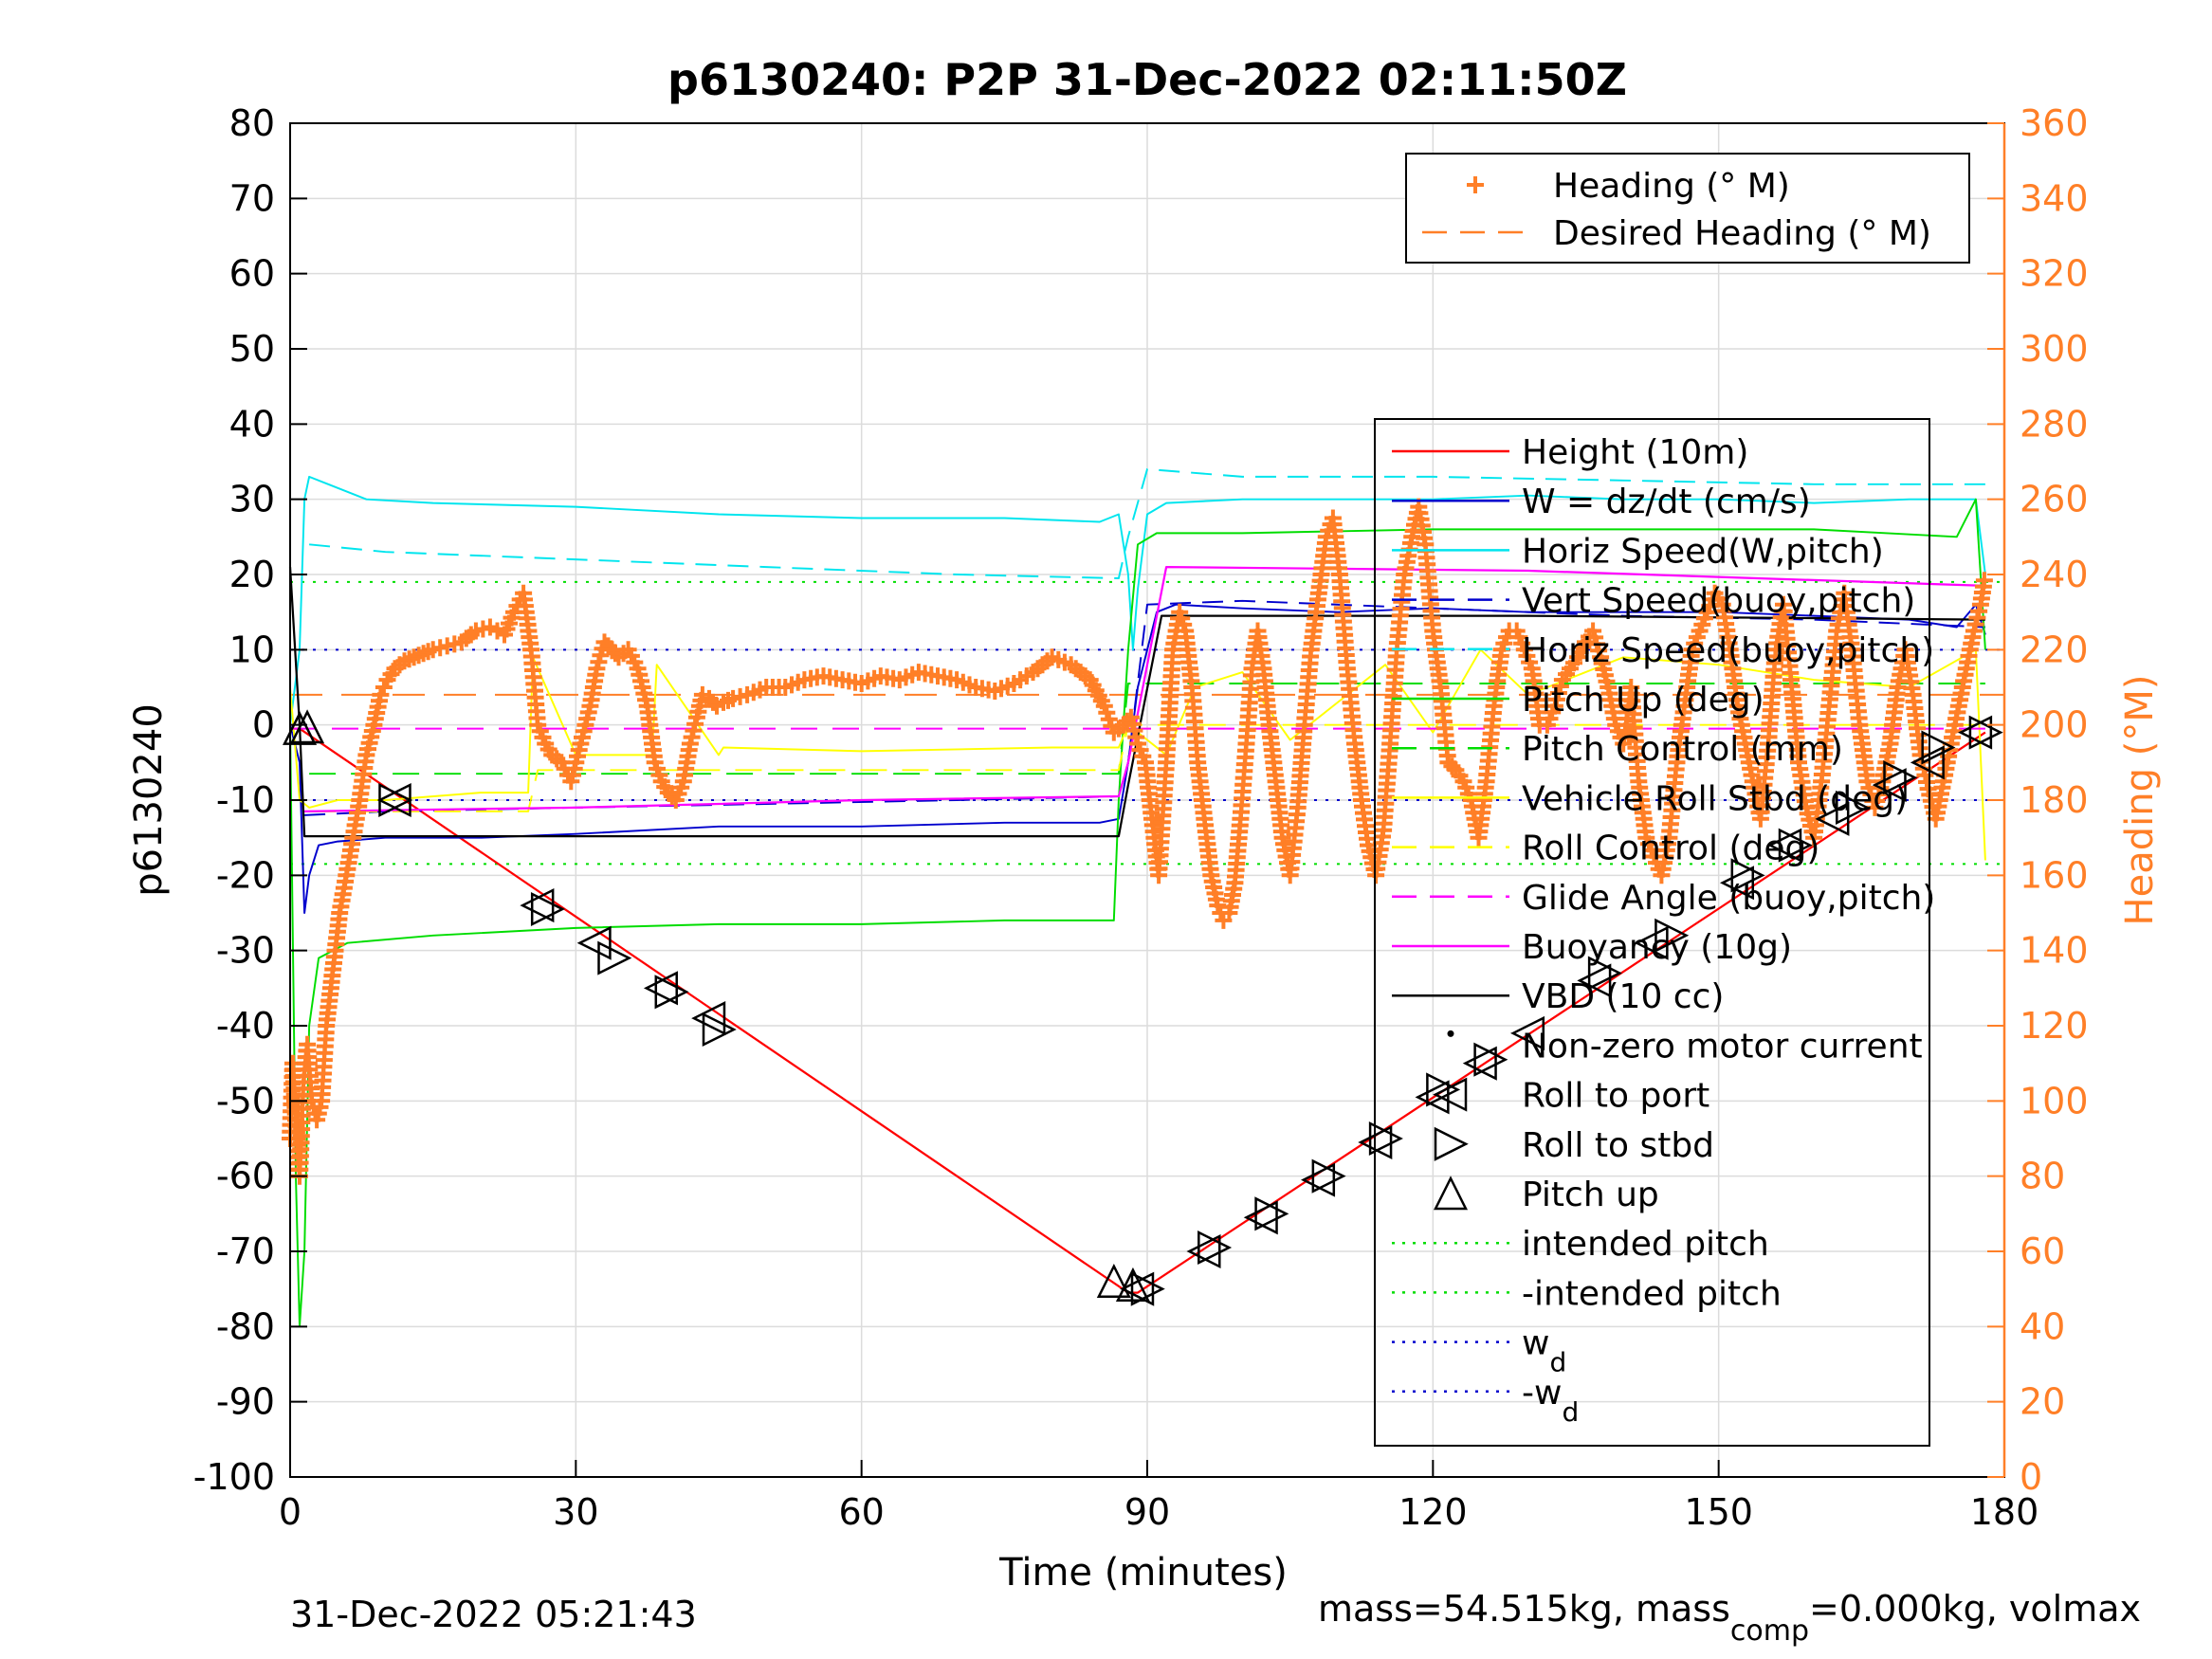  I want to click on y-right-tick-label: 200, so click(2054, 725).